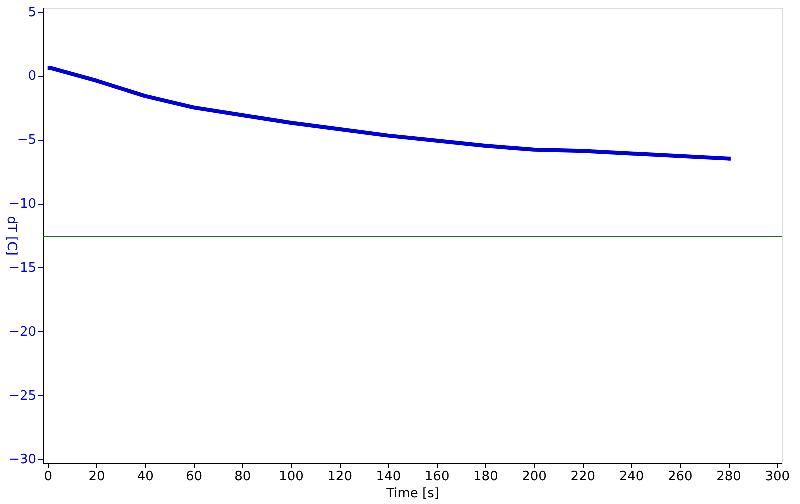  Describe the element at coordinates (534, 477) in the screenshot. I see `x-tick-label: 200` at that location.